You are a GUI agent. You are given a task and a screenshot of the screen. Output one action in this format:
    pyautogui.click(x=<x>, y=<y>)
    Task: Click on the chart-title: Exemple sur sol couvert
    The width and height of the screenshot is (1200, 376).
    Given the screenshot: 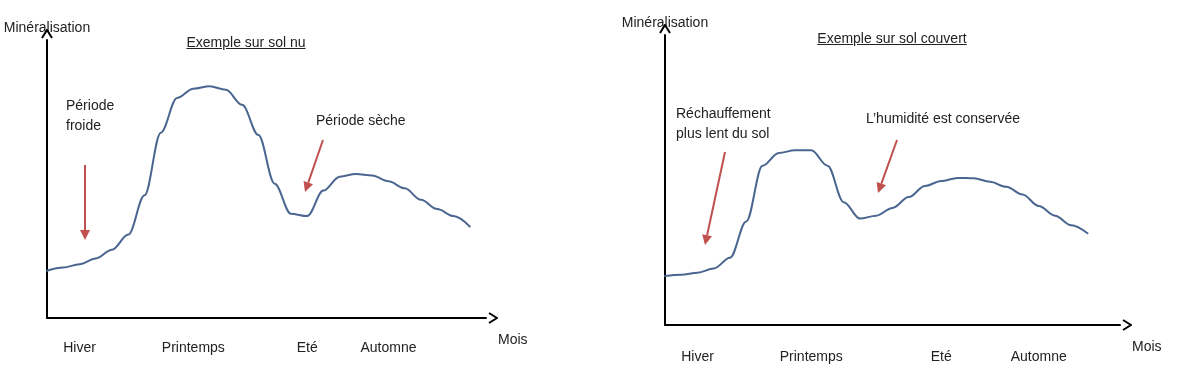 What is the action you would take?
    pyautogui.click(x=892, y=38)
    